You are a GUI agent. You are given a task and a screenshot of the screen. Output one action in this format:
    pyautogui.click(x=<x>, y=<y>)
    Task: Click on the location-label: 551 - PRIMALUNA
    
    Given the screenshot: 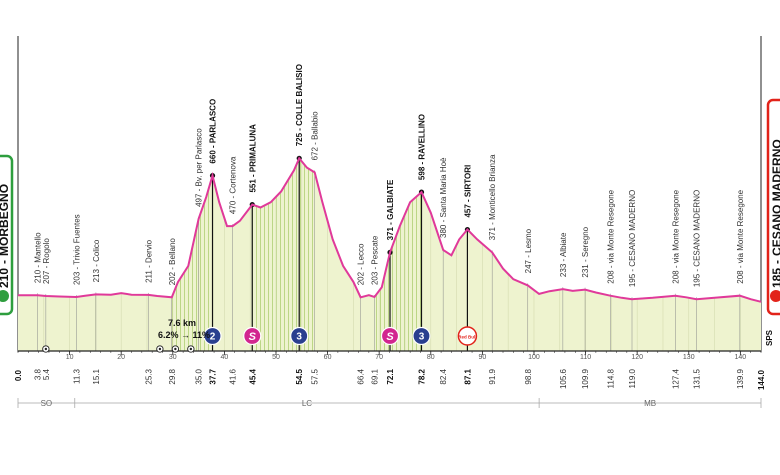 What is the action you would take?
    pyautogui.click(x=252, y=158)
    